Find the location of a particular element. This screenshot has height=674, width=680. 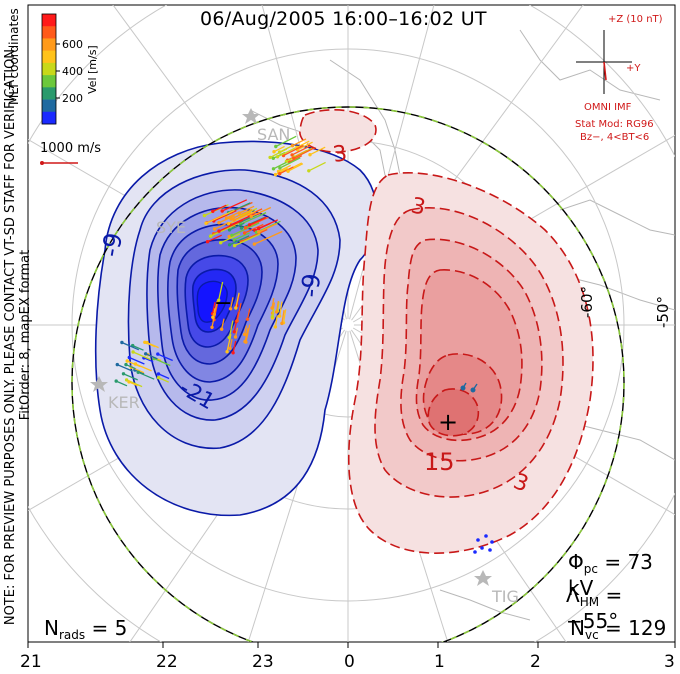

contour-label: 3 is located at coordinates (418, 206).